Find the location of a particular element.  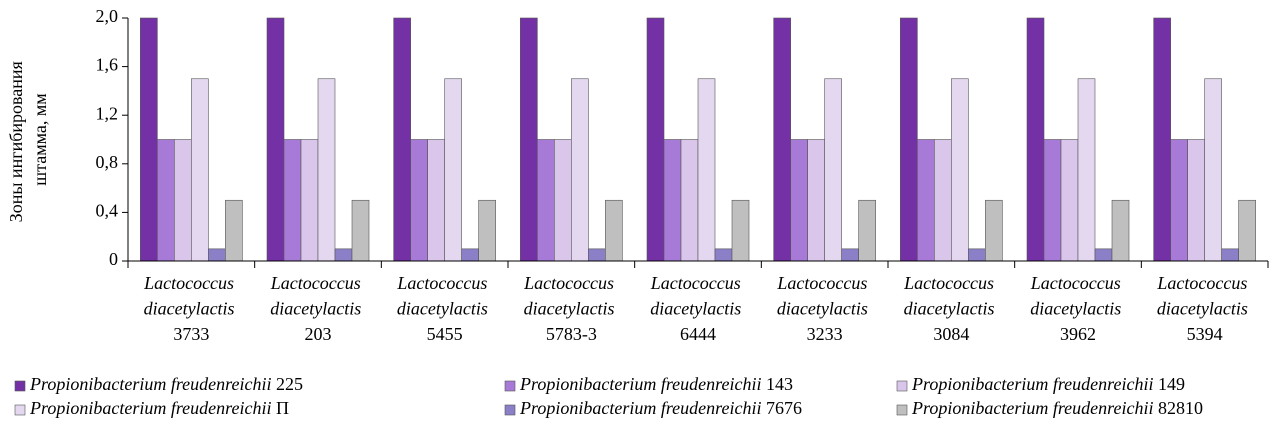

text-part: 5455 is located at coordinates (445, 334).